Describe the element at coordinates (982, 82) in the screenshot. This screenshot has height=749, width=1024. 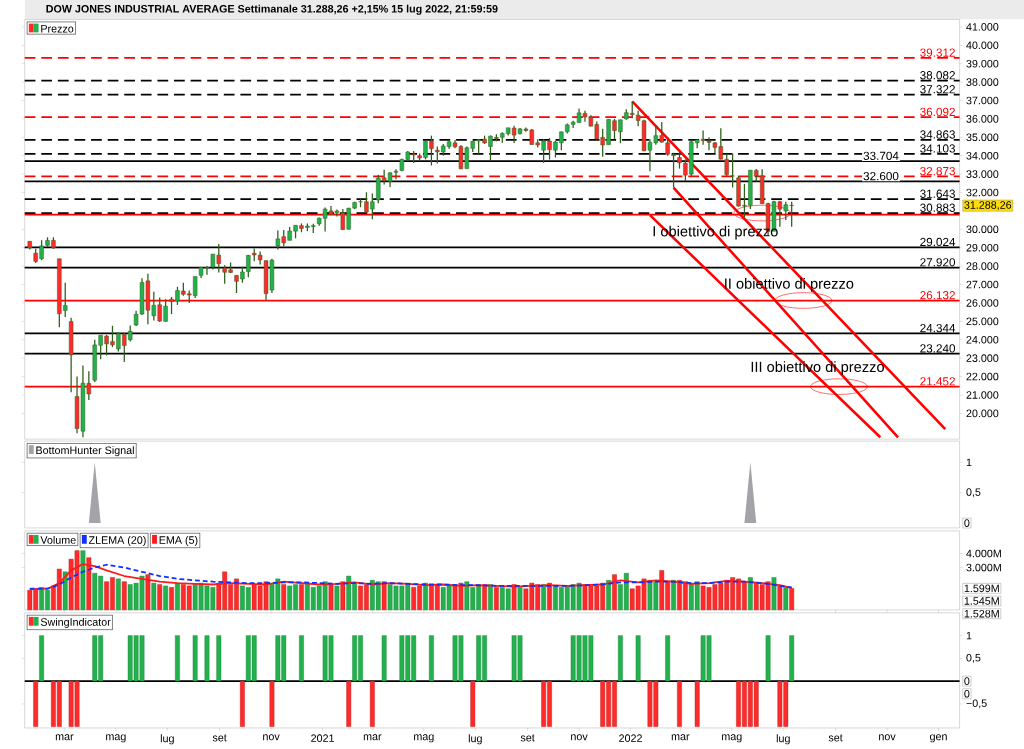
I see `y-tick-label: 38.000` at that location.